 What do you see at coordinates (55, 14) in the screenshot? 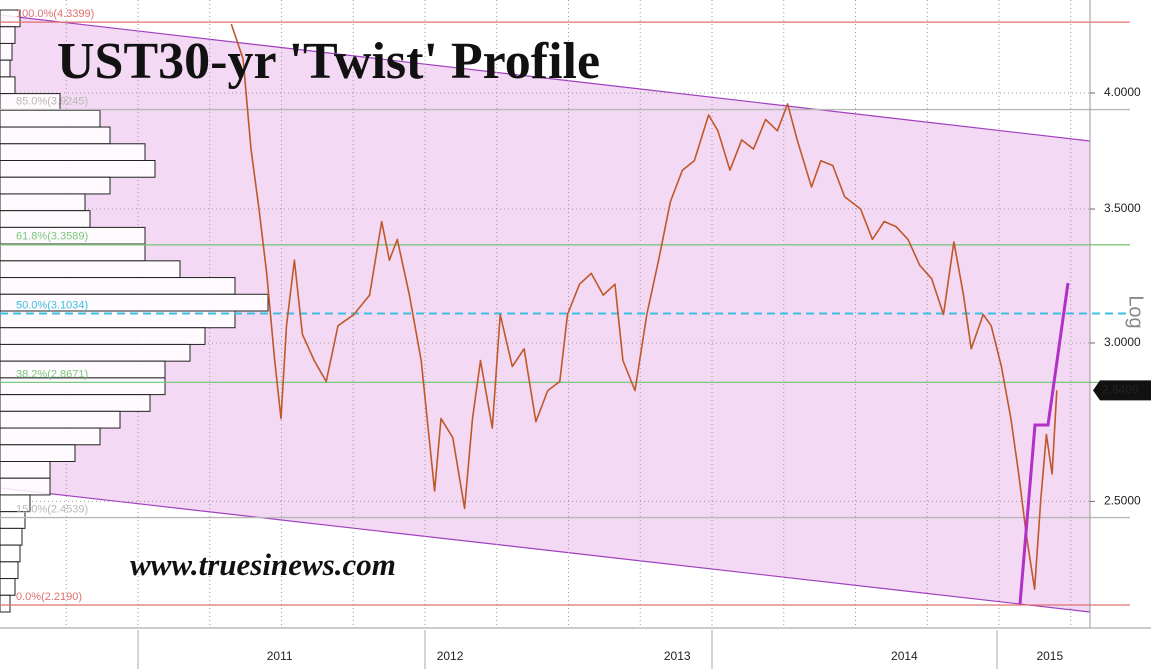
I see `level-label: 100.0%(4.3399)` at bounding box center [55, 14].